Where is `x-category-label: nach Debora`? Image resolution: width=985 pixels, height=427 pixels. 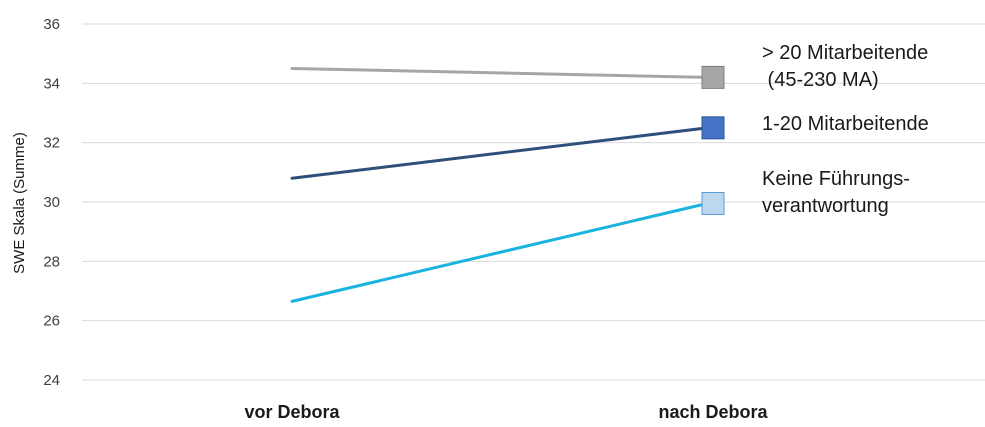 x-category-label: nach Debora is located at coordinates (713, 412).